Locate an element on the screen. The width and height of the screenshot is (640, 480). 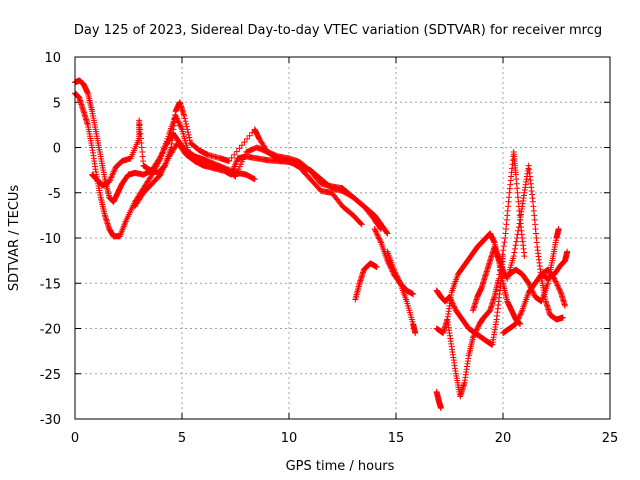
y-tick-label: -15 is located at coordinates (50, 284).